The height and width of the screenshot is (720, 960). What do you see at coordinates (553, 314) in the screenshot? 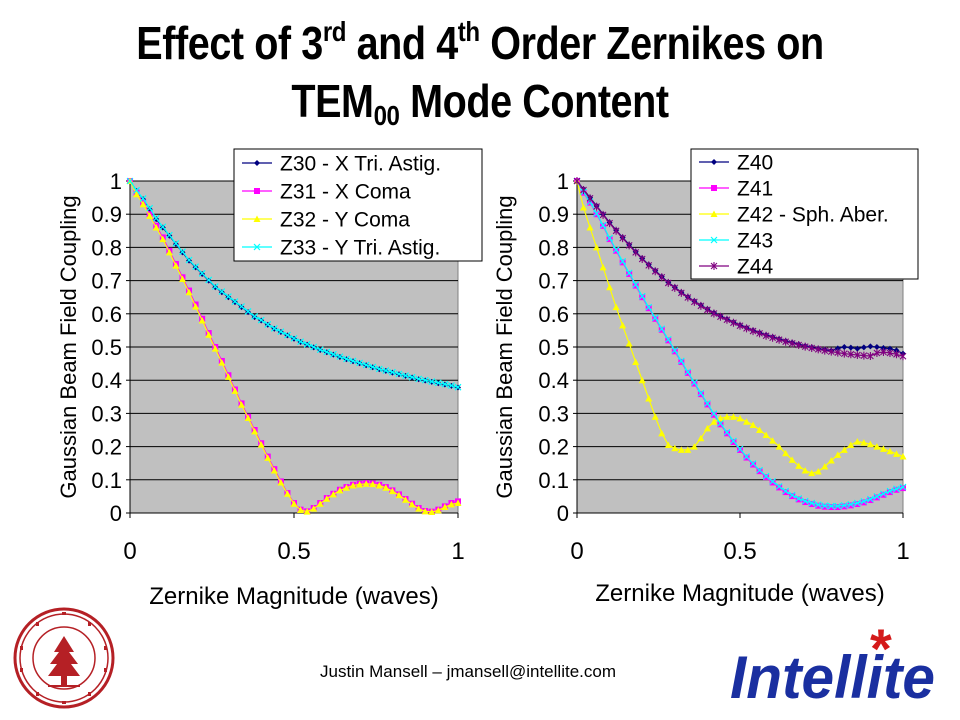
I see `y-tick-label: 0.6` at bounding box center [553, 314].